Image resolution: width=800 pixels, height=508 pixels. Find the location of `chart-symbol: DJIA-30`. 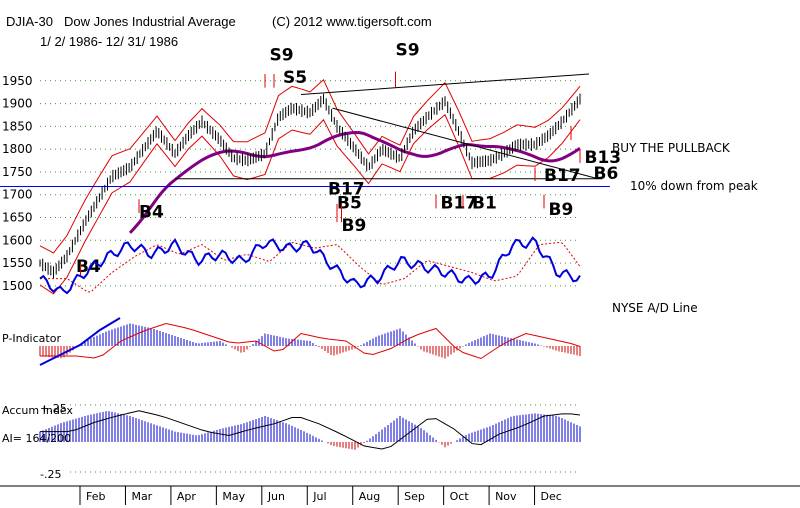

chart-symbol: DJIA-30 is located at coordinates (29, 21).